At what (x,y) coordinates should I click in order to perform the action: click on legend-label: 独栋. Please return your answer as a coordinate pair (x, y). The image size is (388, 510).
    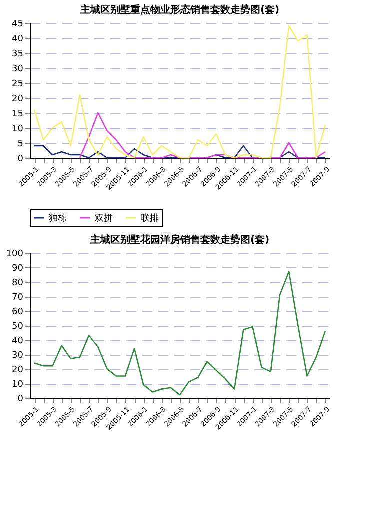
    Looking at the image, I should click on (58, 218).